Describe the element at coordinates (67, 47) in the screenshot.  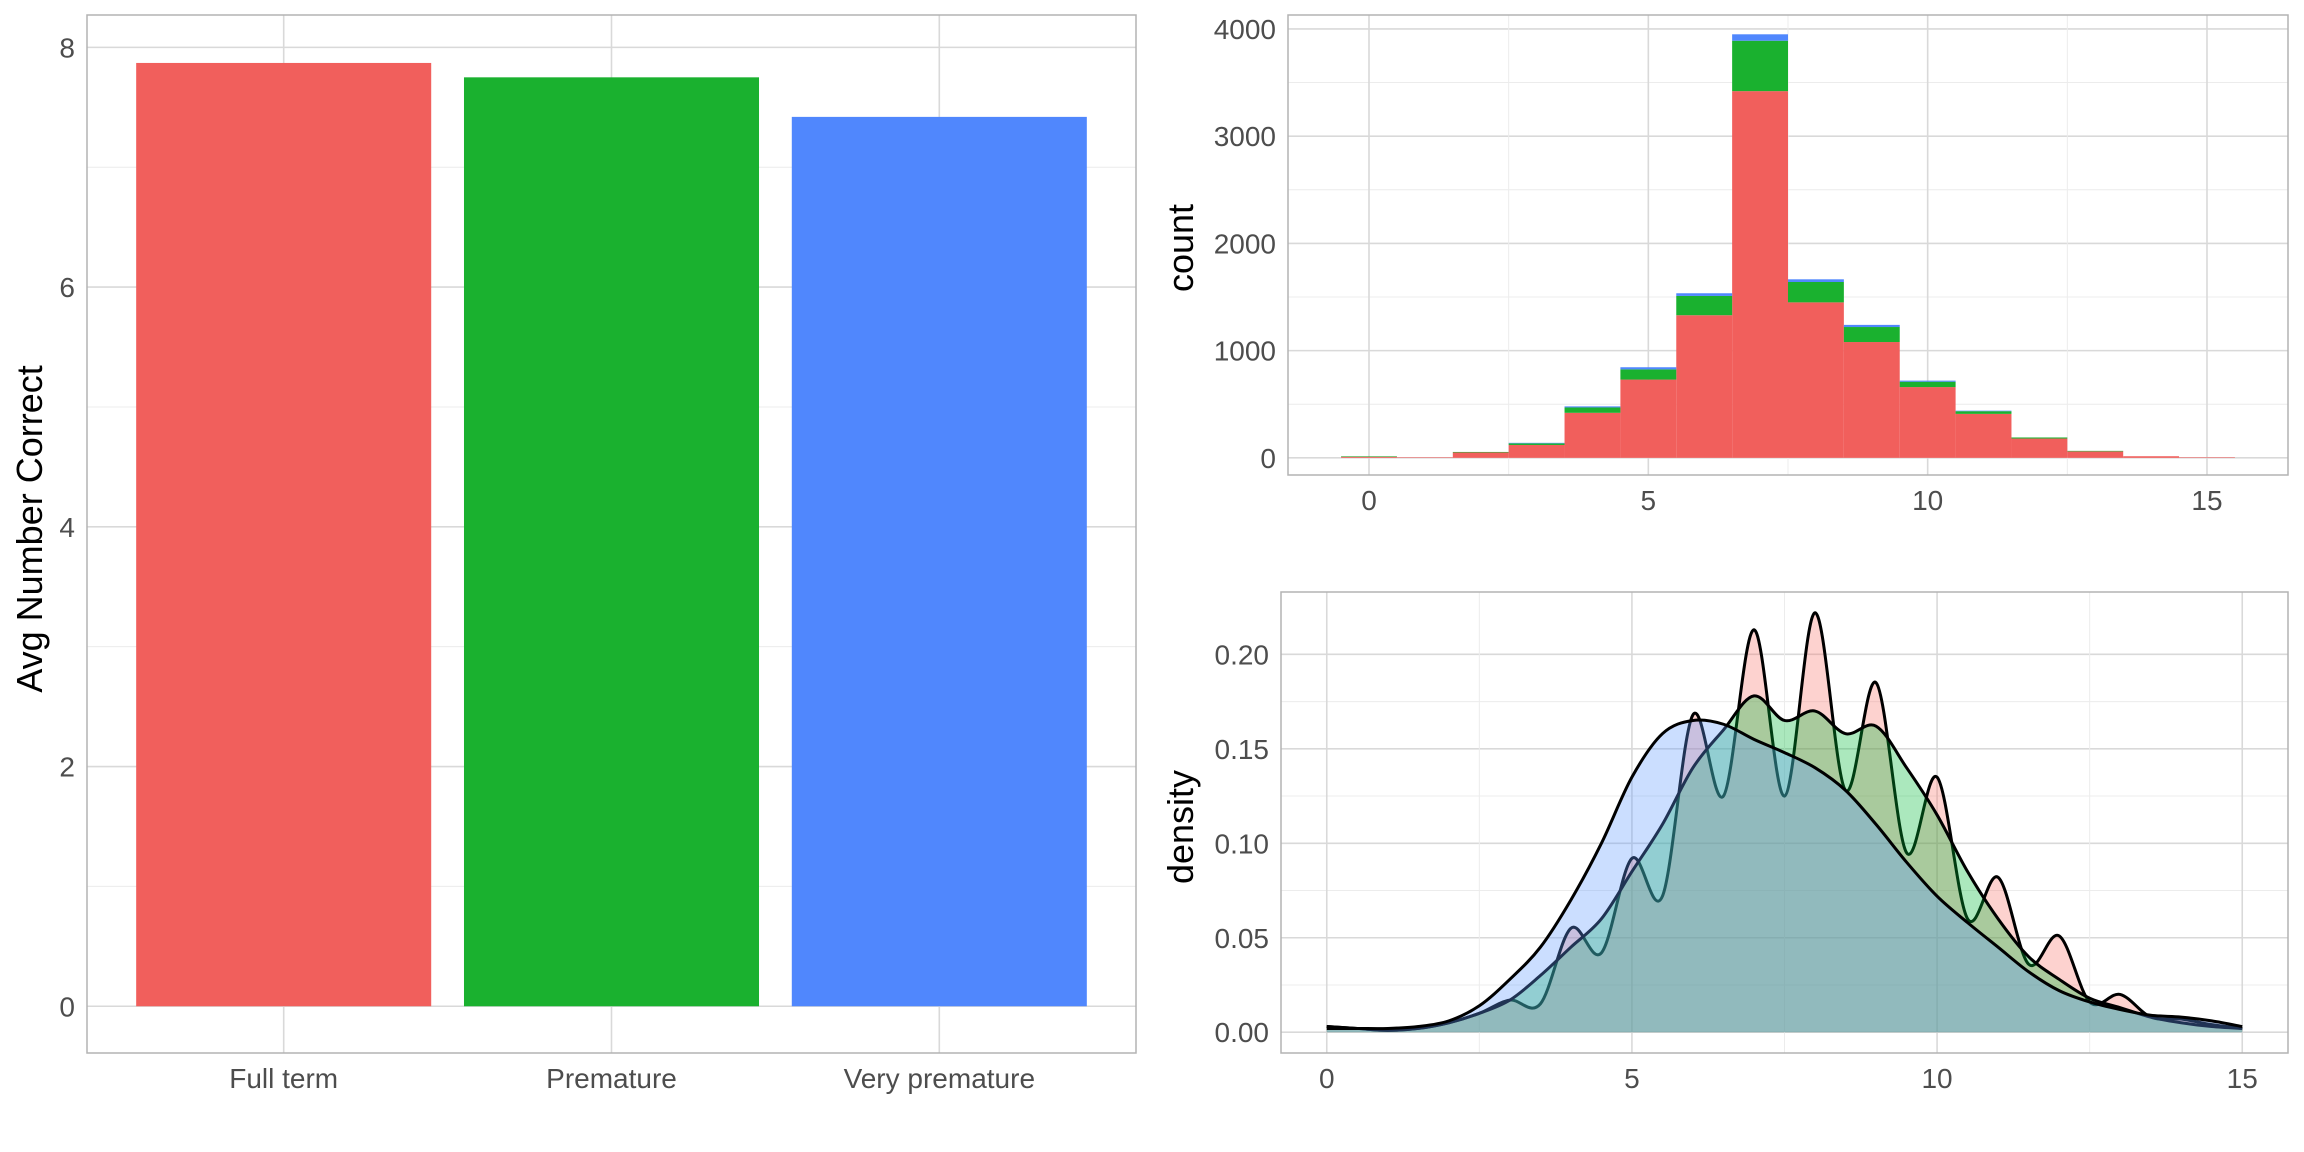
I see `bar-chart-y-tick-label: 8` at that location.